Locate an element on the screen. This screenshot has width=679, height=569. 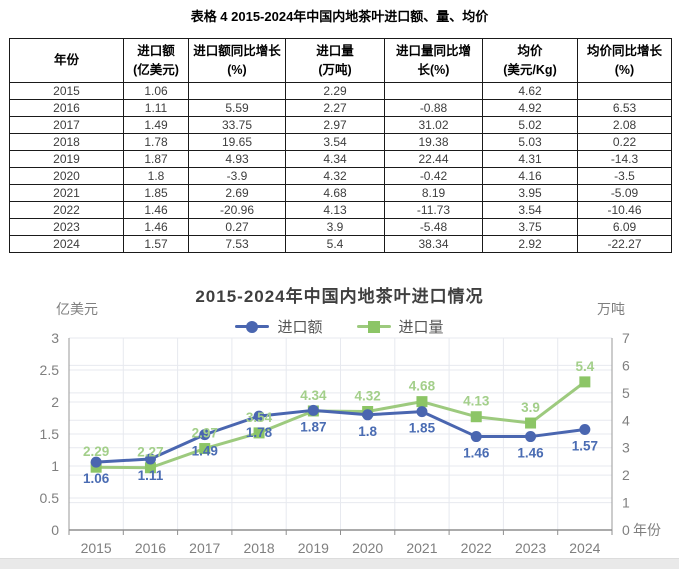
table-cell: -3.9 is located at coordinates (237, 176).